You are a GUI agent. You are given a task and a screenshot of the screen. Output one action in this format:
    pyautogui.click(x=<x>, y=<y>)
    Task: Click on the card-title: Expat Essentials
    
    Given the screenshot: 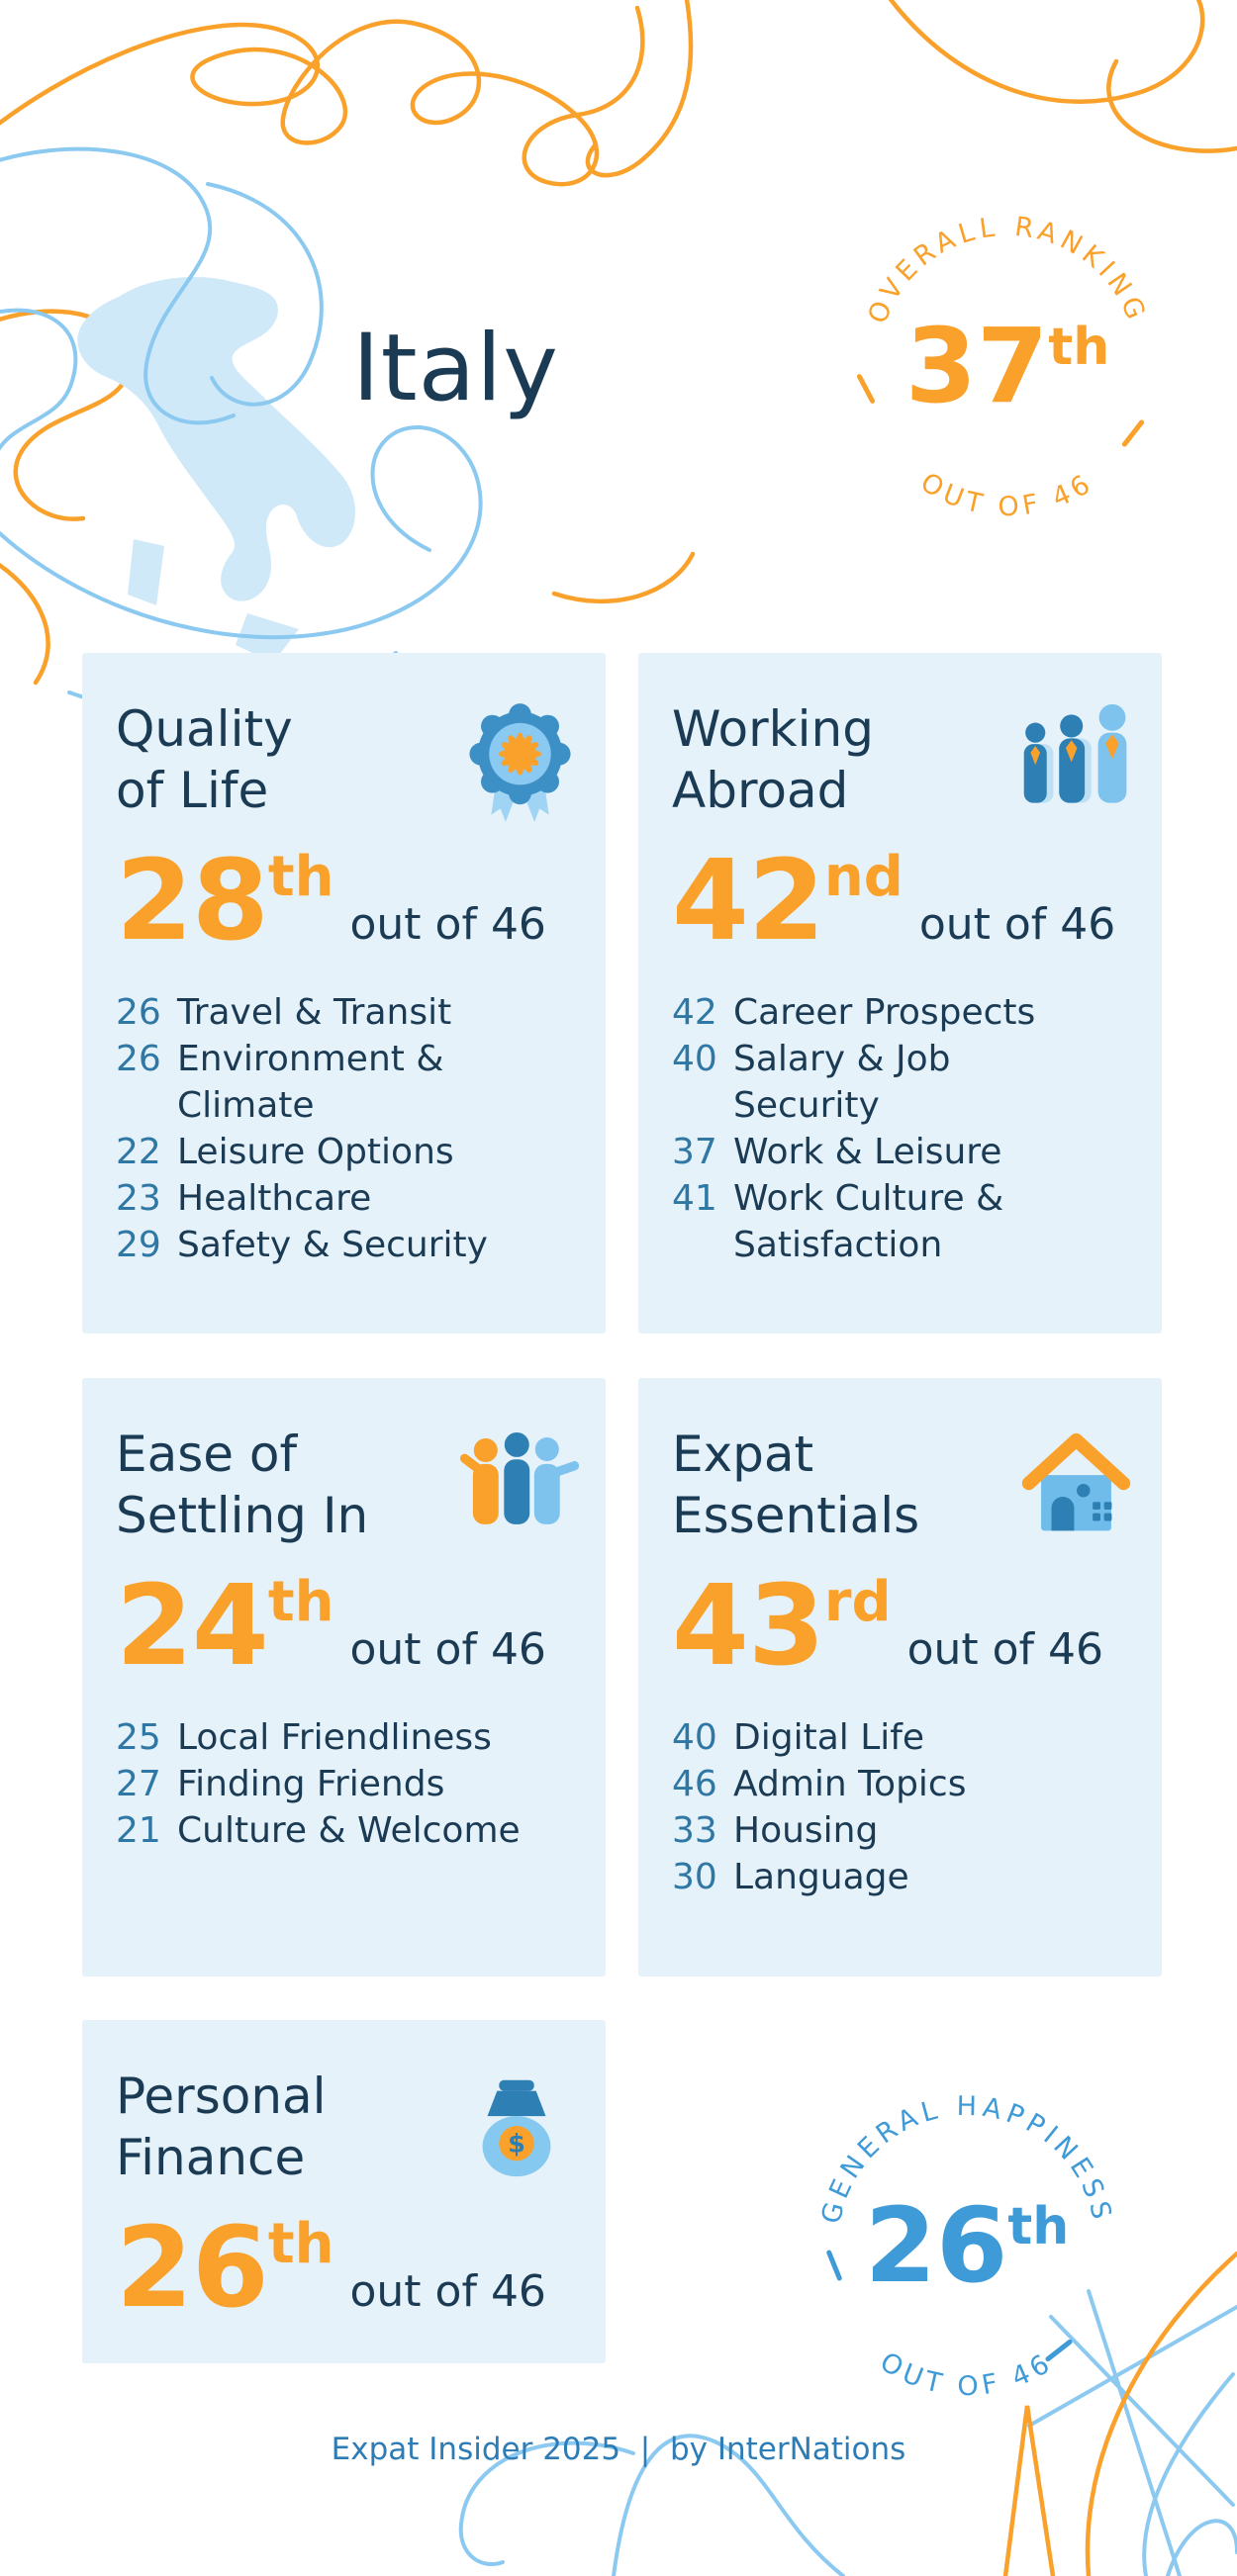 What is the action you would take?
    pyautogui.click(x=796, y=1485)
    